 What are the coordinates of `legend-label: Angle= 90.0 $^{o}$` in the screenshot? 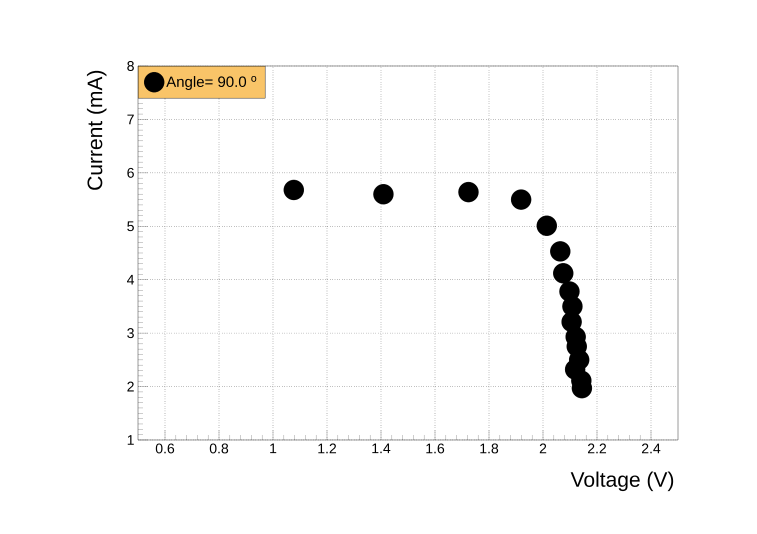 It's located at (211, 83).